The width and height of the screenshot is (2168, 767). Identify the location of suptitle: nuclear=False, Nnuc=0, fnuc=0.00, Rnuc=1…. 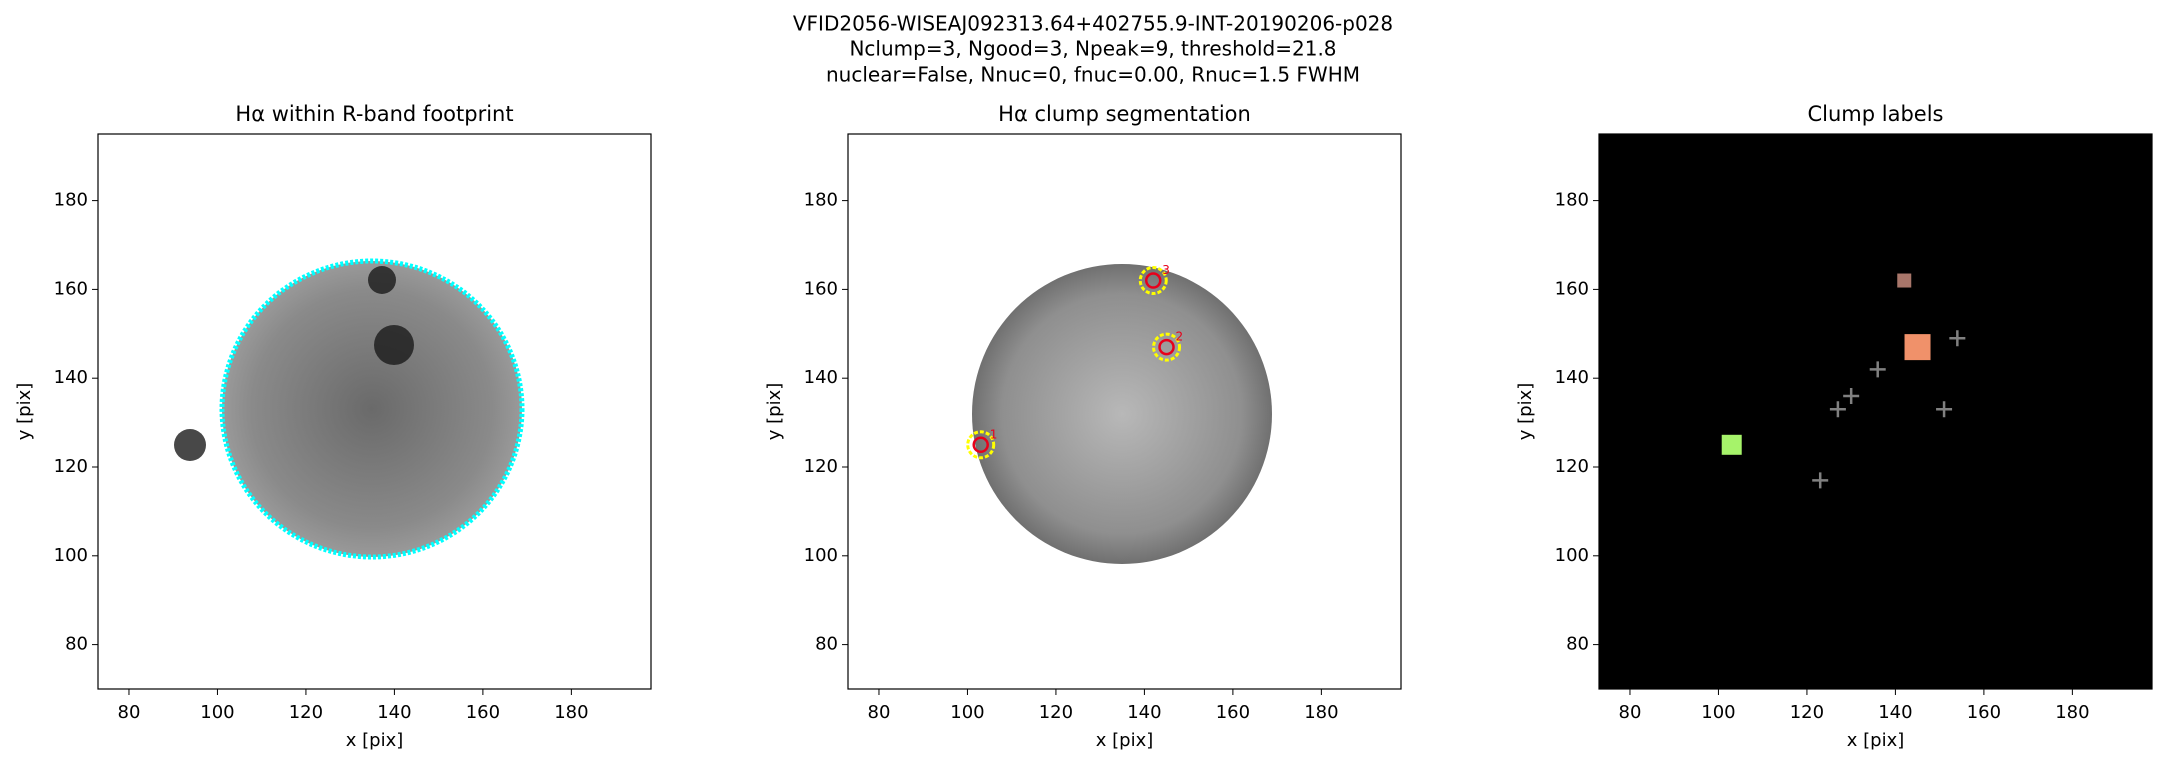
(1093, 75).